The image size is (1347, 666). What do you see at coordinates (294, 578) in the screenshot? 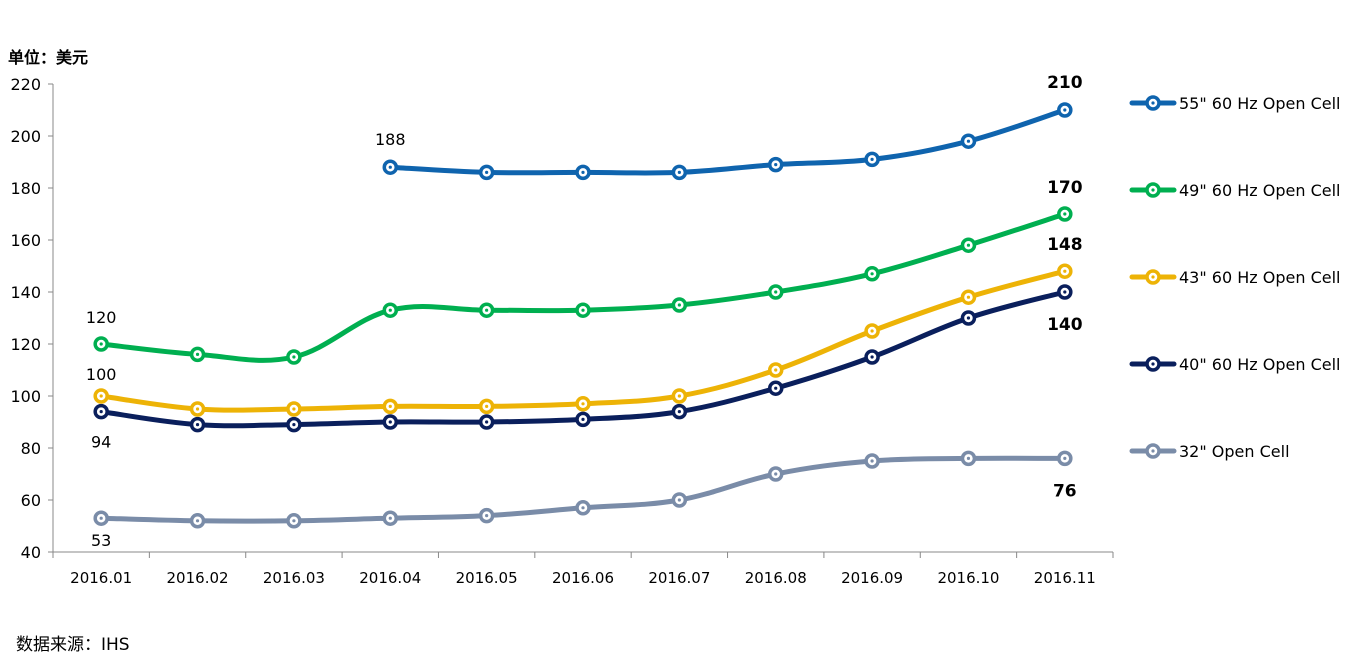
I see `x-tick-label: 2016.03` at bounding box center [294, 578].